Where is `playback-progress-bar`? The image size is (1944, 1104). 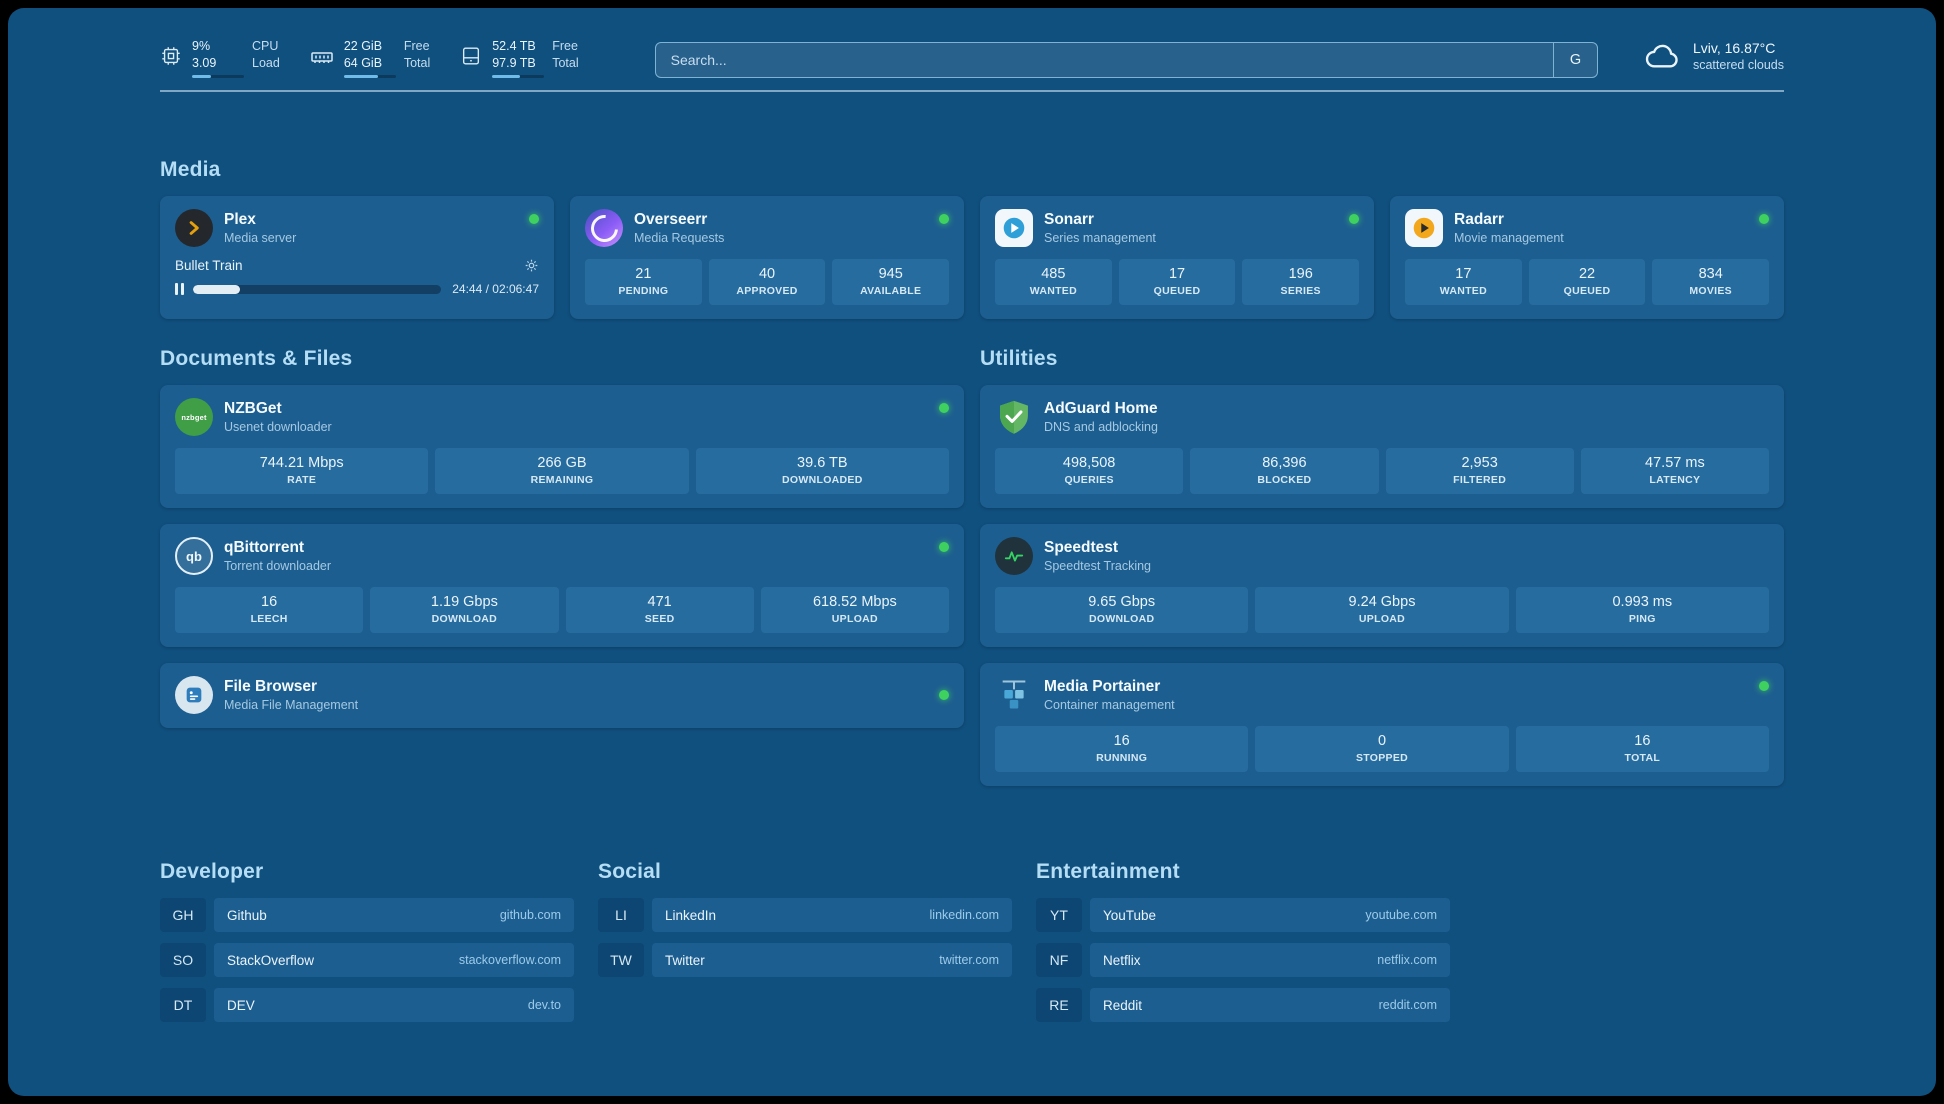 playback-progress-bar is located at coordinates (317, 289).